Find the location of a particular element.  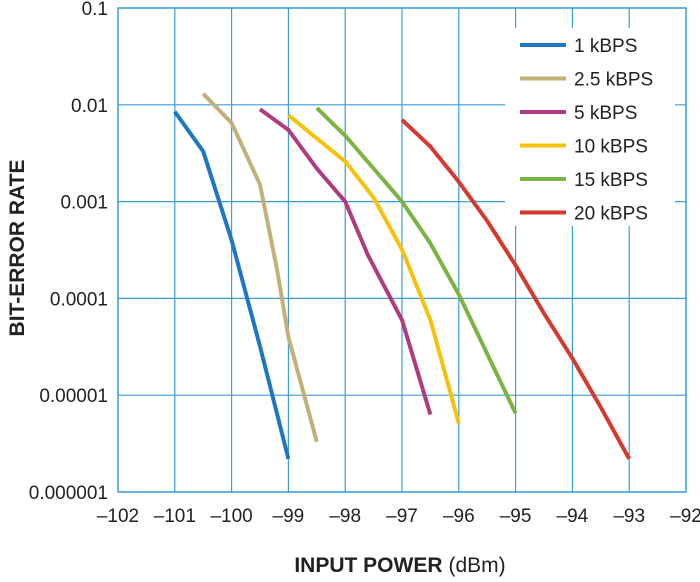

series-line-10-kbps is located at coordinates (374, 269).